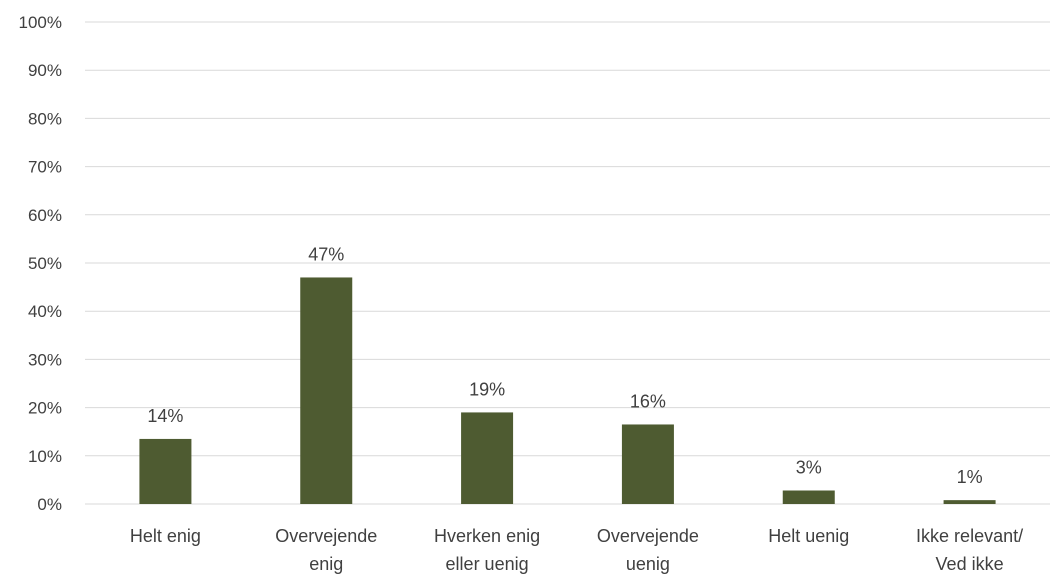 The width and height of the screenshot is (1050, 584). What do you see at coordinates (49, 504) in the screenshot?
I see `y-tick-label: 0%` at bounding box center [49, 504].